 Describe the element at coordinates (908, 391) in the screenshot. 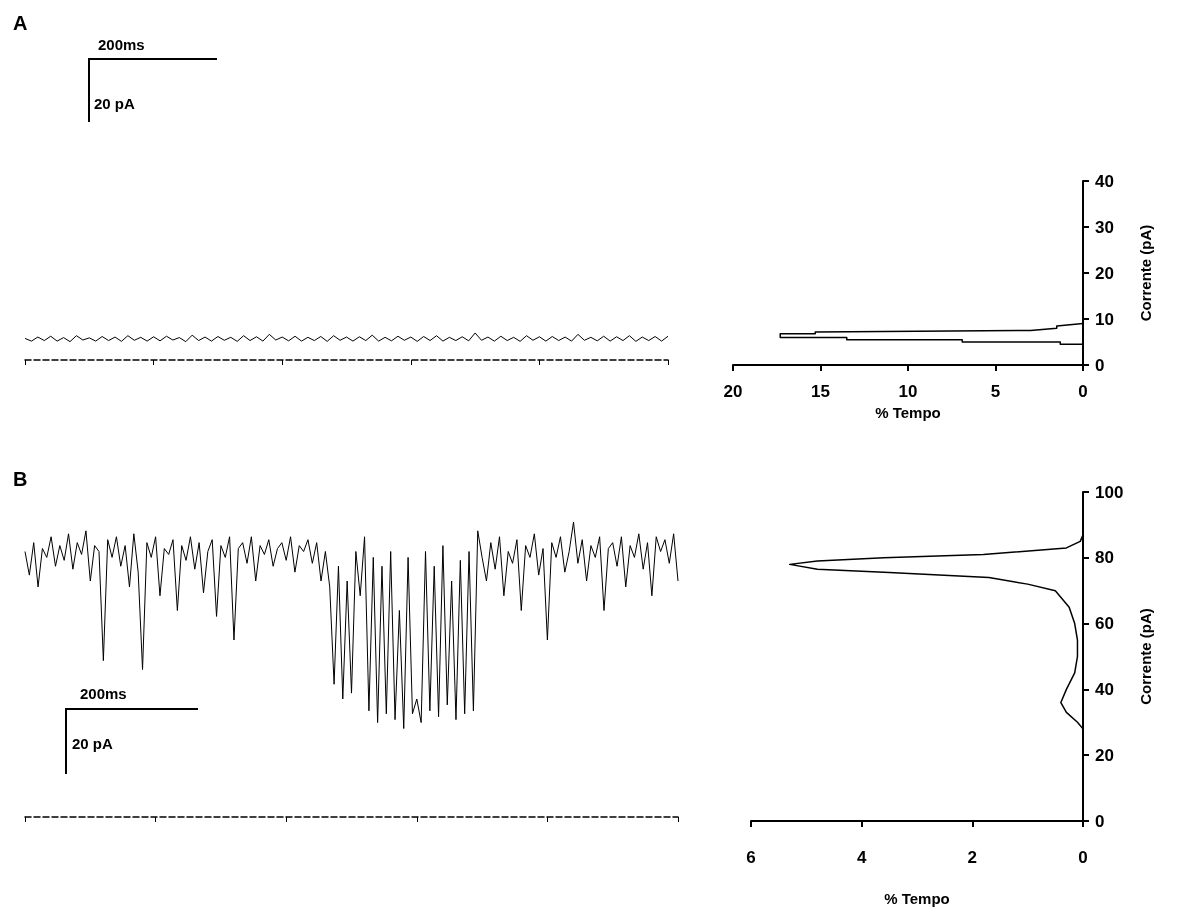

I see `x-tick-label: 10` at that location.